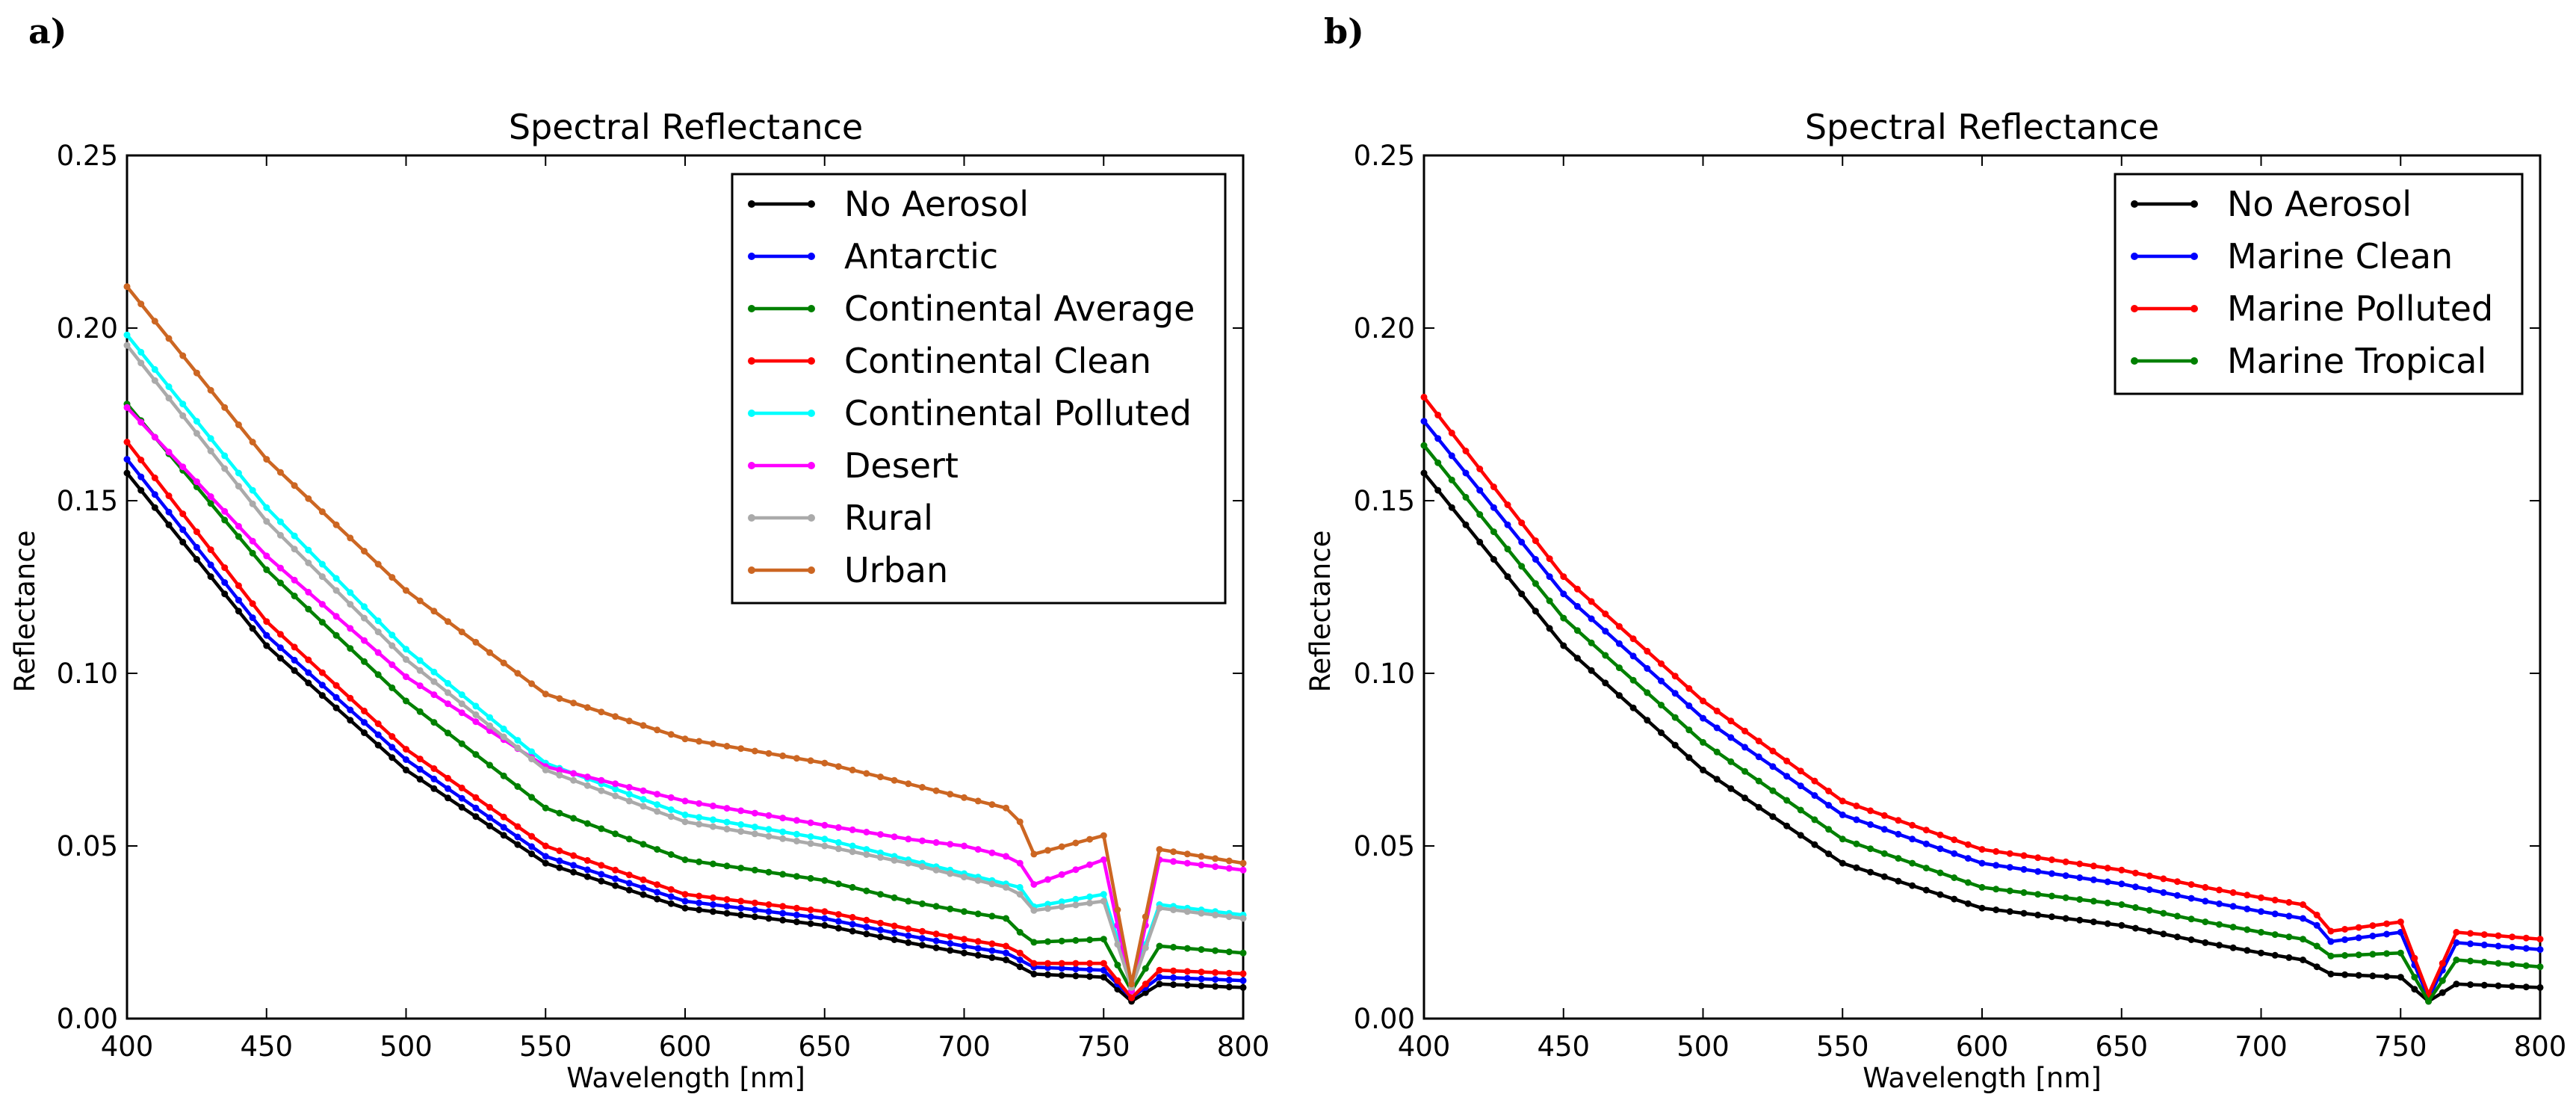  I want to click on x-tick-label: 450, so click(1563, 1047).